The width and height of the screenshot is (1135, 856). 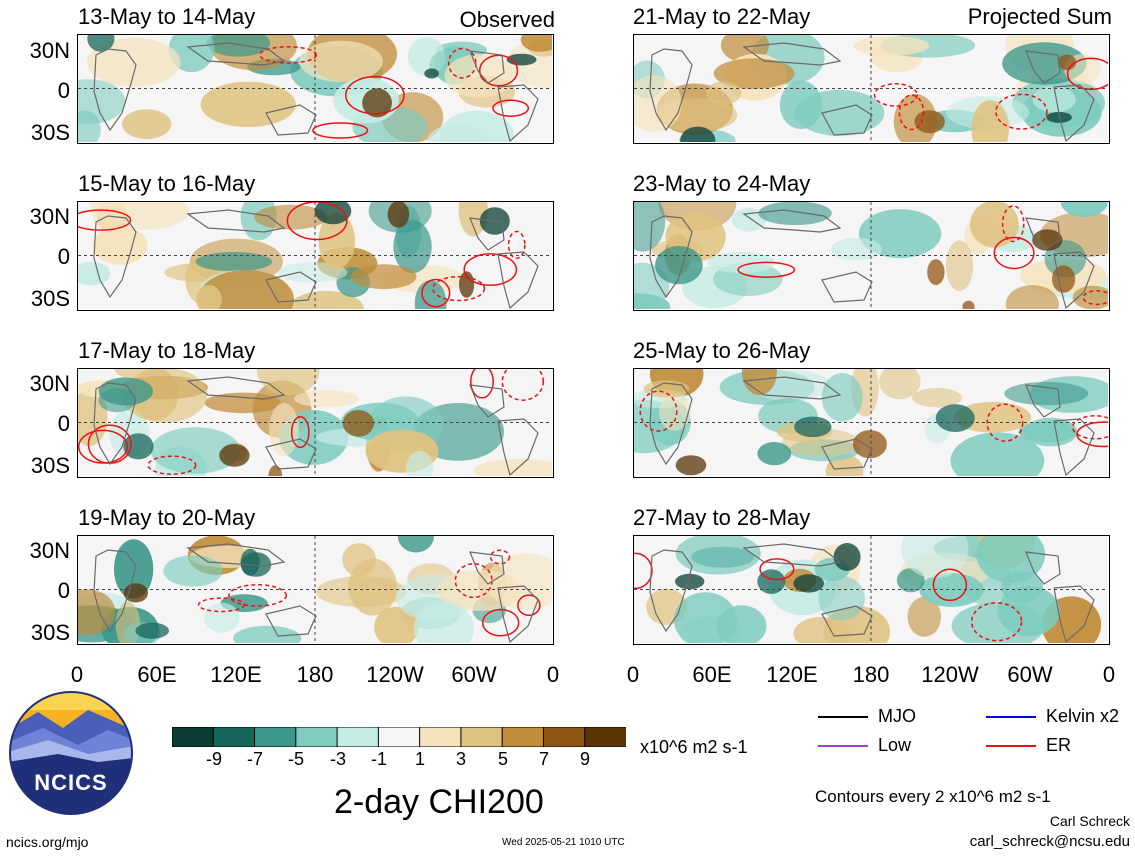 What do you see at coordinates (47, 842) in the screenshot?
I see `website: ncics.org/mjo` at bounding box center [47, 842].